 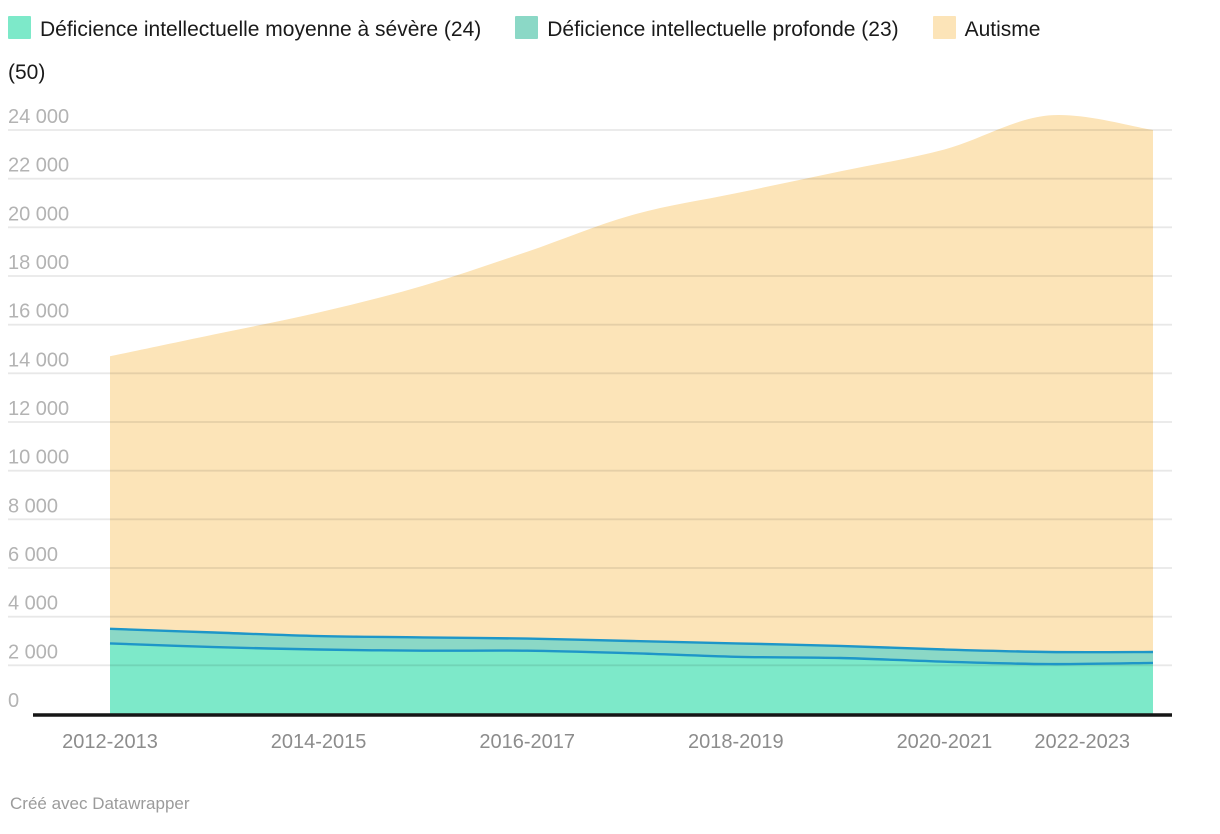 I want to click on legend-item-2: Déficience intellectuelle profonde (23), so click(x=707, y=28).